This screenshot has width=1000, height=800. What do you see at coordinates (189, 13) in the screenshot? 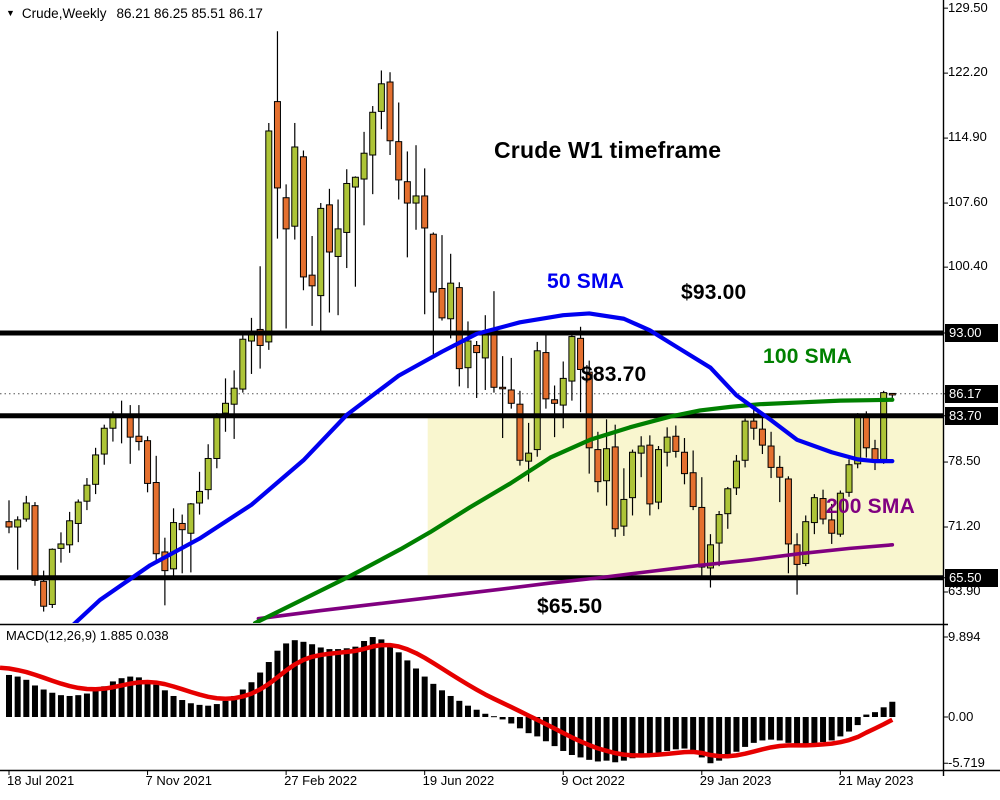
I see `ohlc-readout: 86.21 86.25 85.51 86.17` at bounding box center [189, 13].